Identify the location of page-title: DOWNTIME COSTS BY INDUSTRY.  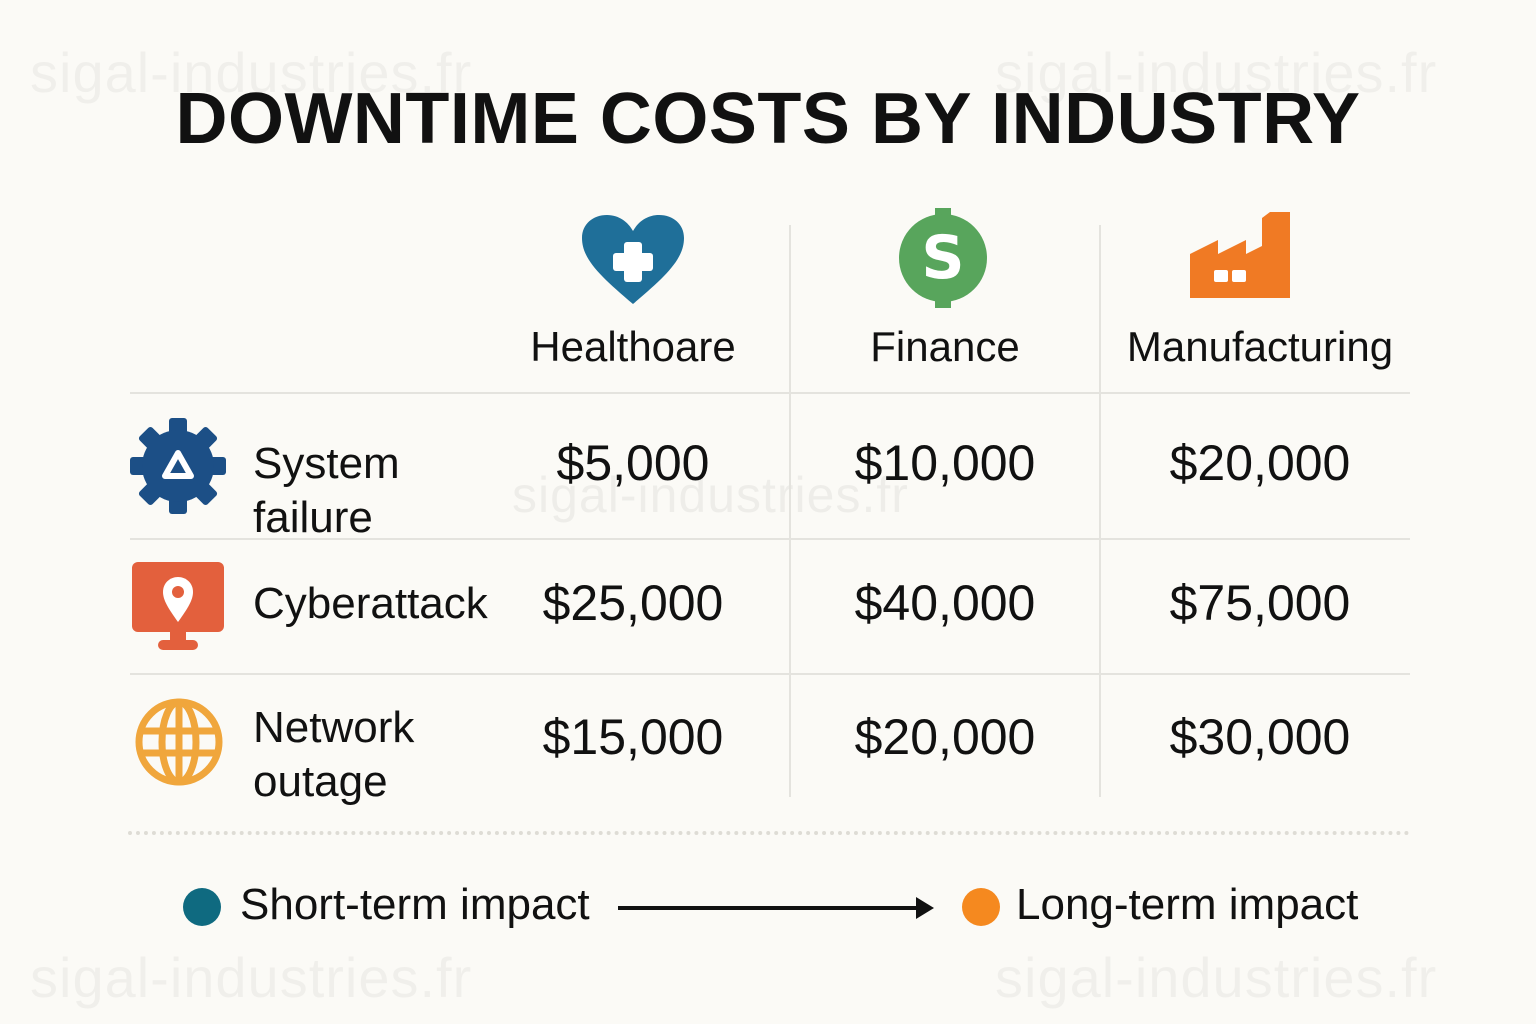
(768, 119).